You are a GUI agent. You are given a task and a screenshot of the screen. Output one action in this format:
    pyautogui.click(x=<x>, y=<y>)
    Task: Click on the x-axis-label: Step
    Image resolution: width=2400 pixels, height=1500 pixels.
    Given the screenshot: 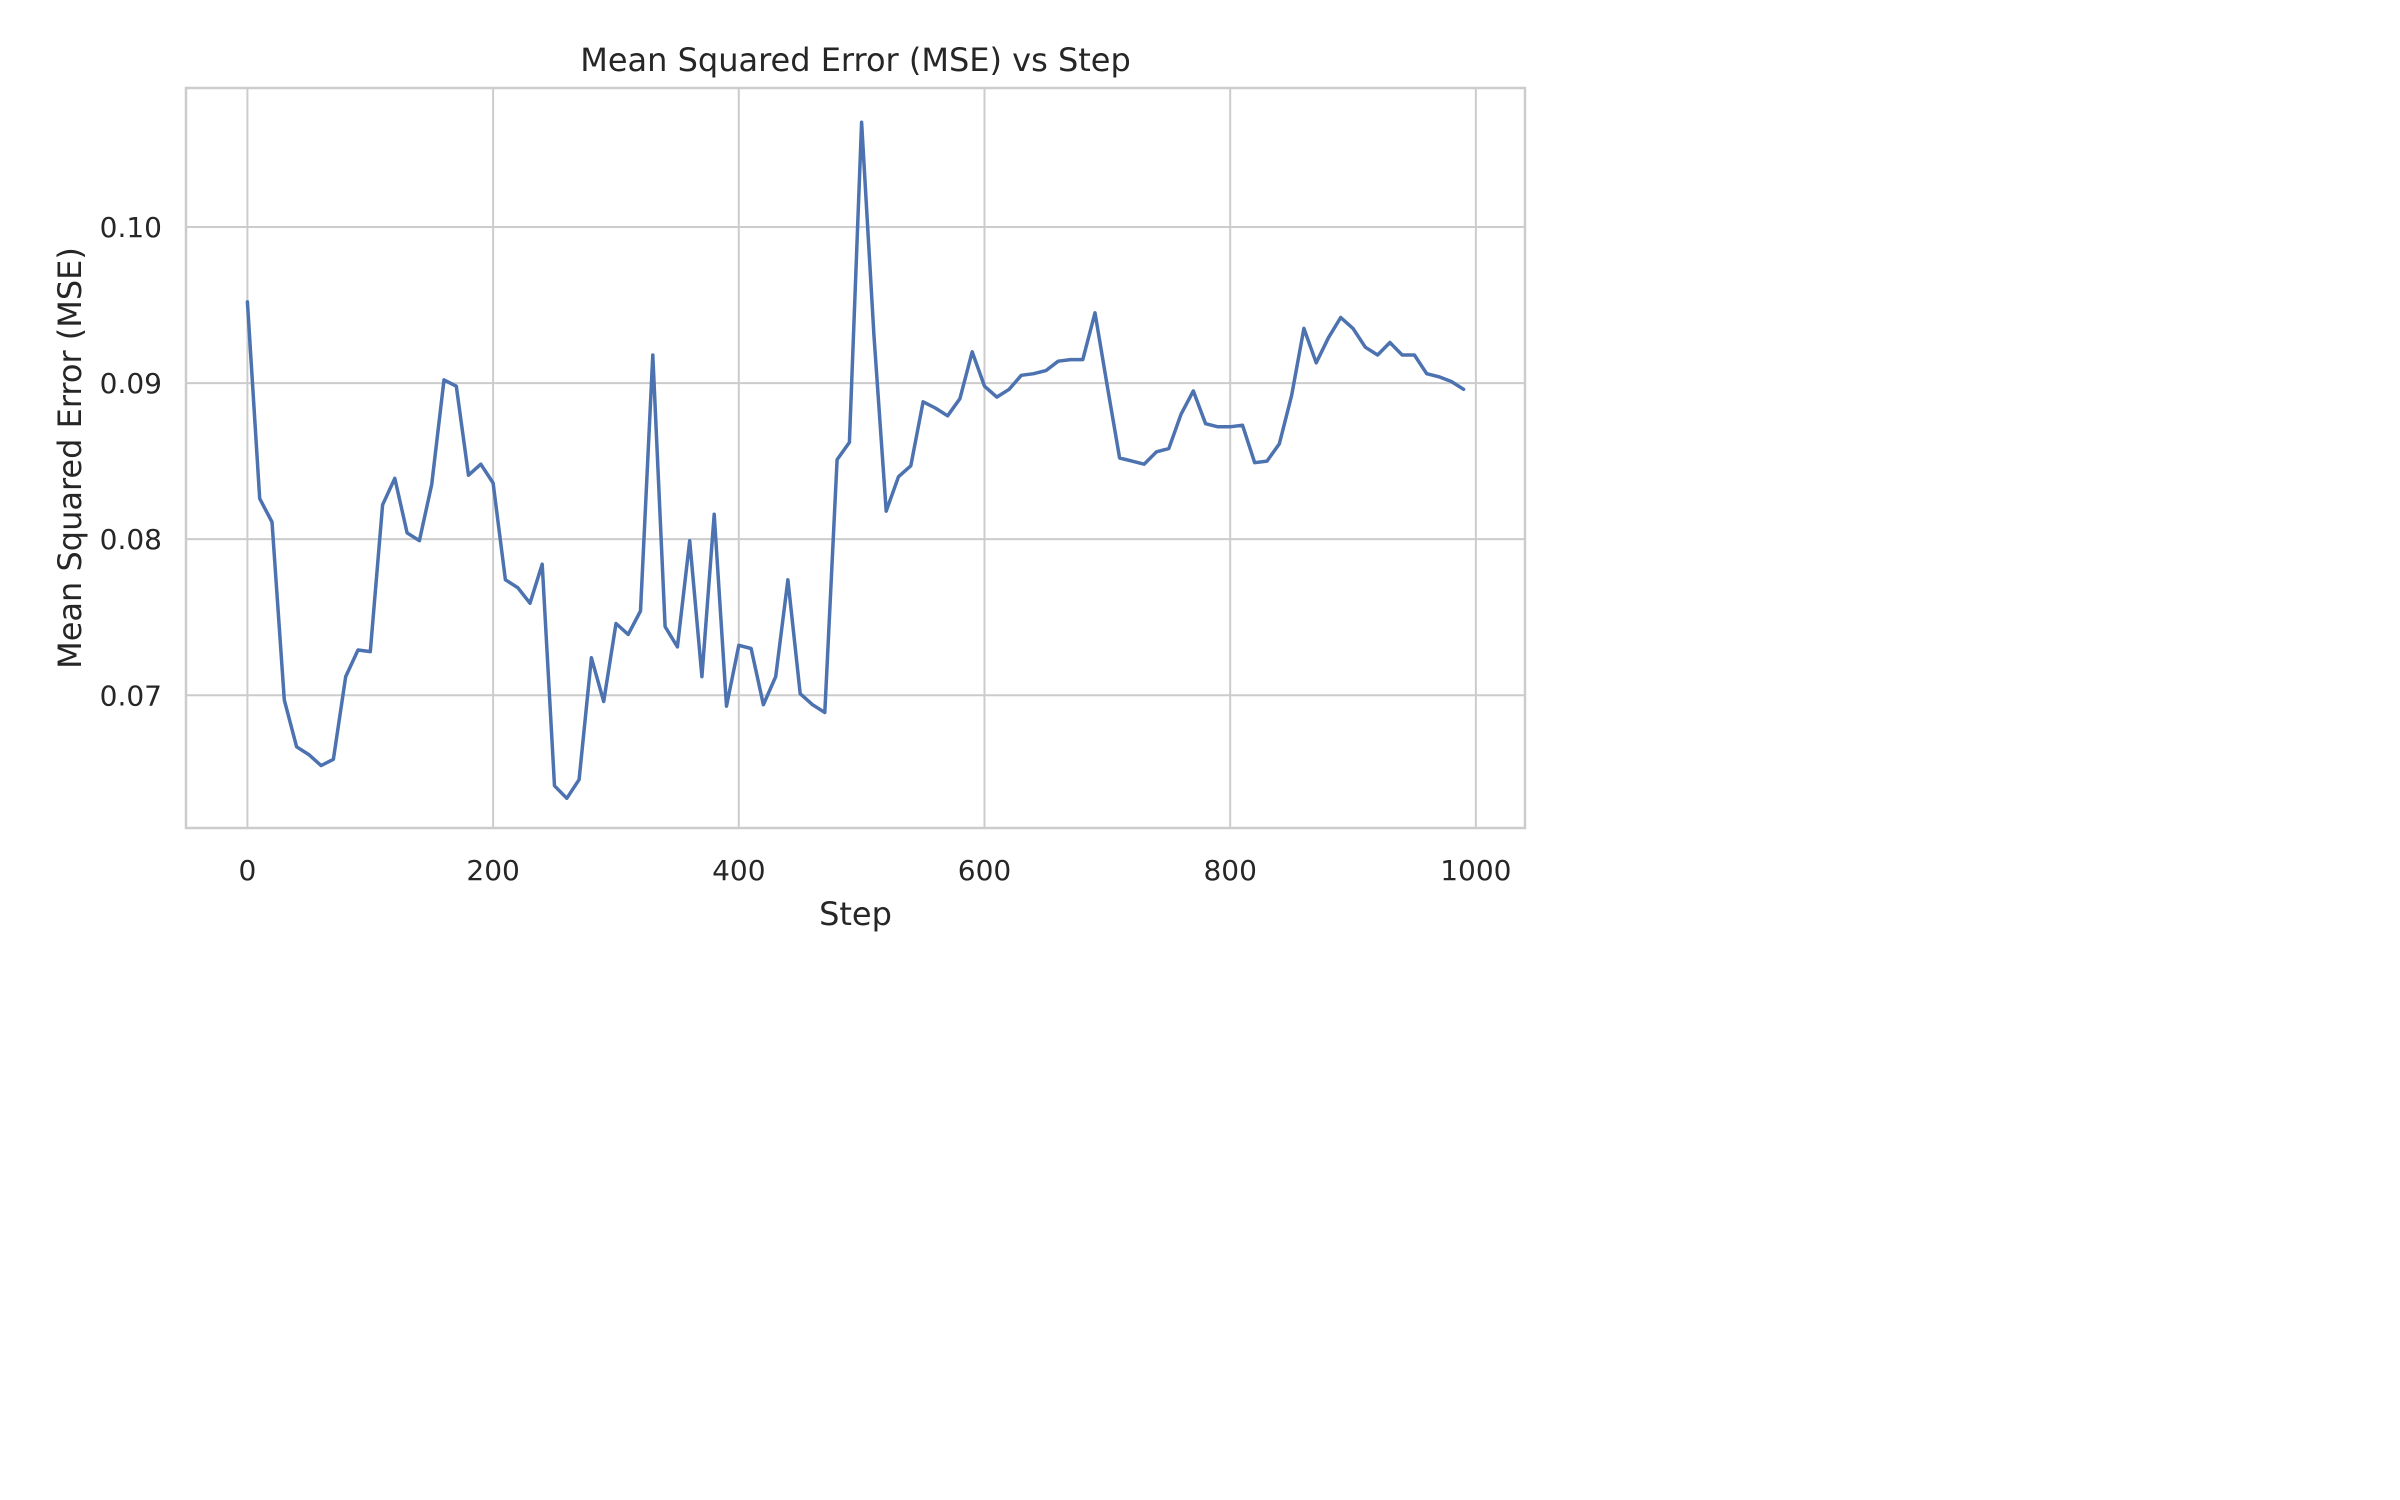 What is the action you would take?
    pyautogui.click(x=855, y=914)
    